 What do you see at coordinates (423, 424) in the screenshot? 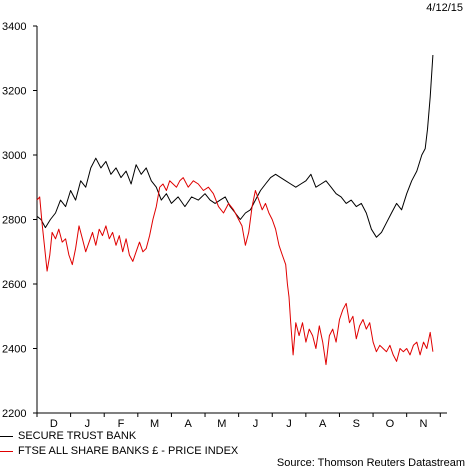
I see `x-tick-label: N` at bounding box center [423, 424].